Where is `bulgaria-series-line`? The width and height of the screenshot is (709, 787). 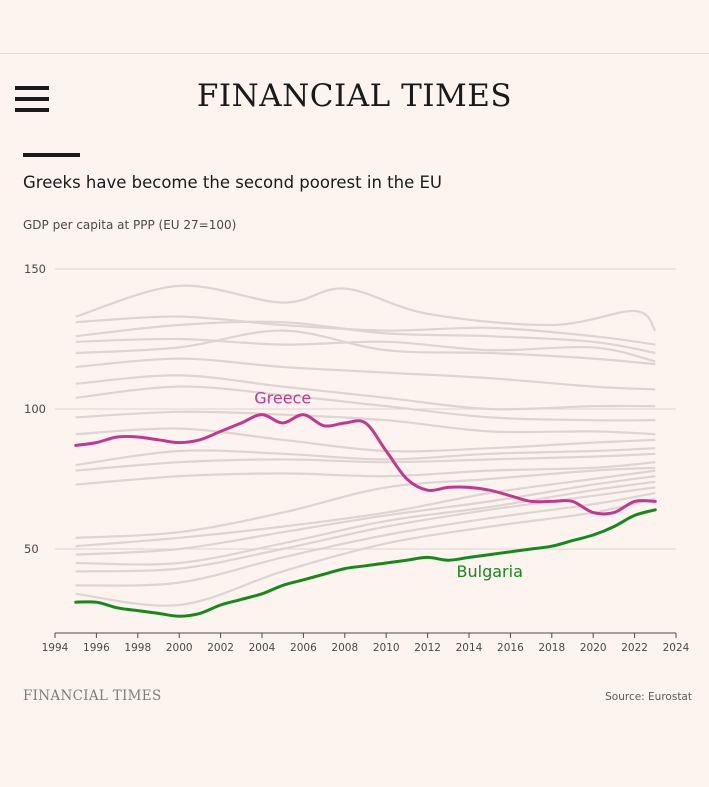
bulgaria-series-line is located at coordinates (365, 563).